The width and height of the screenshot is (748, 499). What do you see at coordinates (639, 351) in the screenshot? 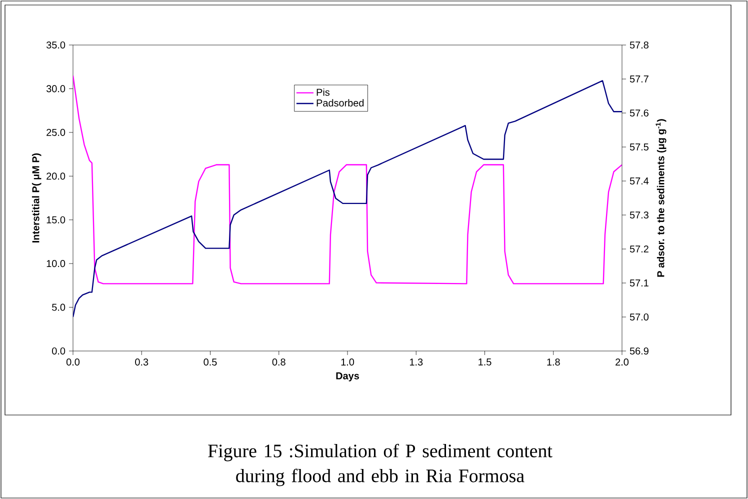
I see `y2-tick-label: 56.9` at bounding box center [639, 351].